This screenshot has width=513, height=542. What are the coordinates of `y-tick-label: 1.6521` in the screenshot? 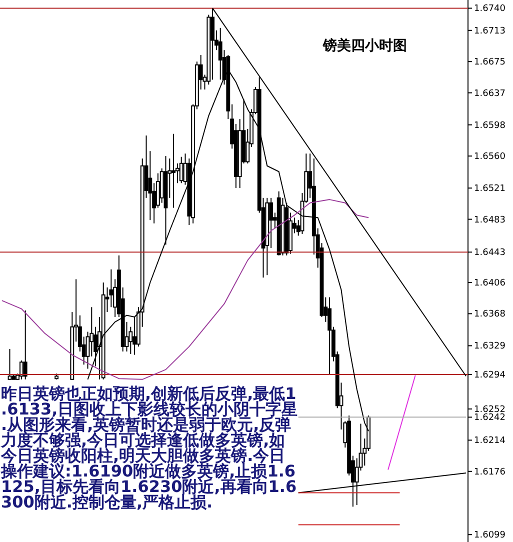 It's located at (490, 189).